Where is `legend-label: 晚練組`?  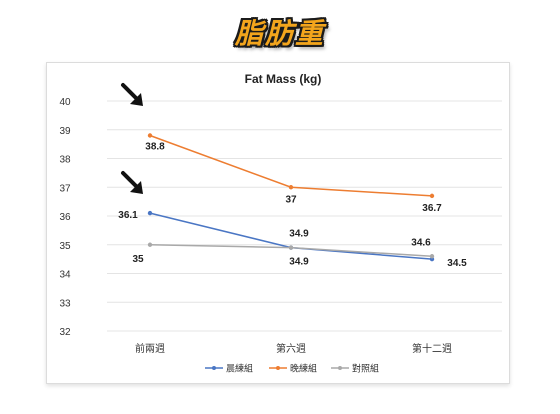 legend-label: 晚練組 is located at coordinates (303, 369).